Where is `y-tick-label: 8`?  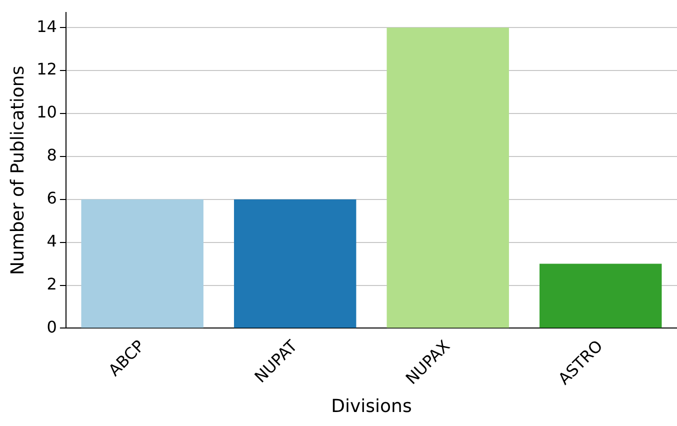
y-tick-label: 8 is located at coordinates (51, 155).